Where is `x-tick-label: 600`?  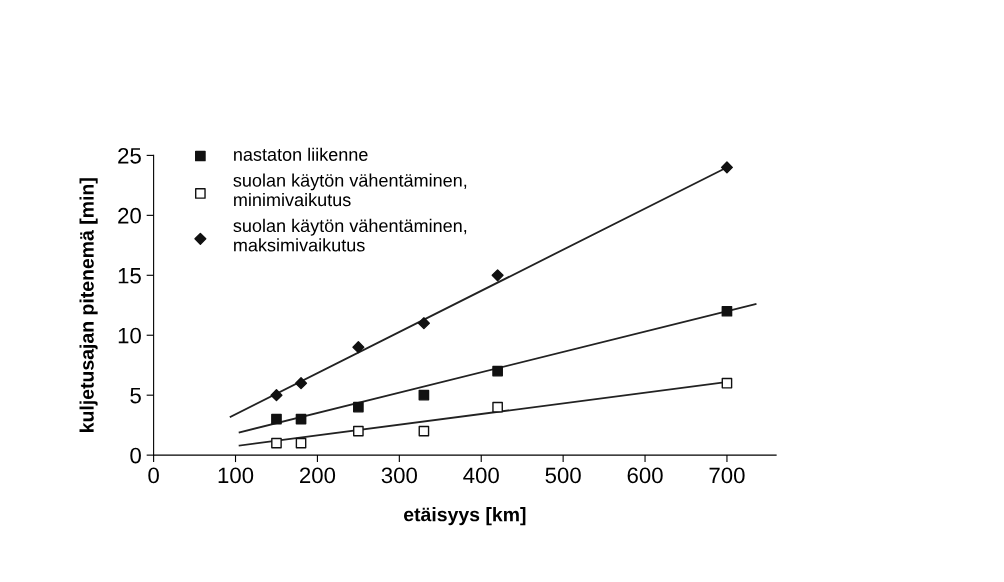 x-tick-label: 600 is located at coordinates (645, 475).